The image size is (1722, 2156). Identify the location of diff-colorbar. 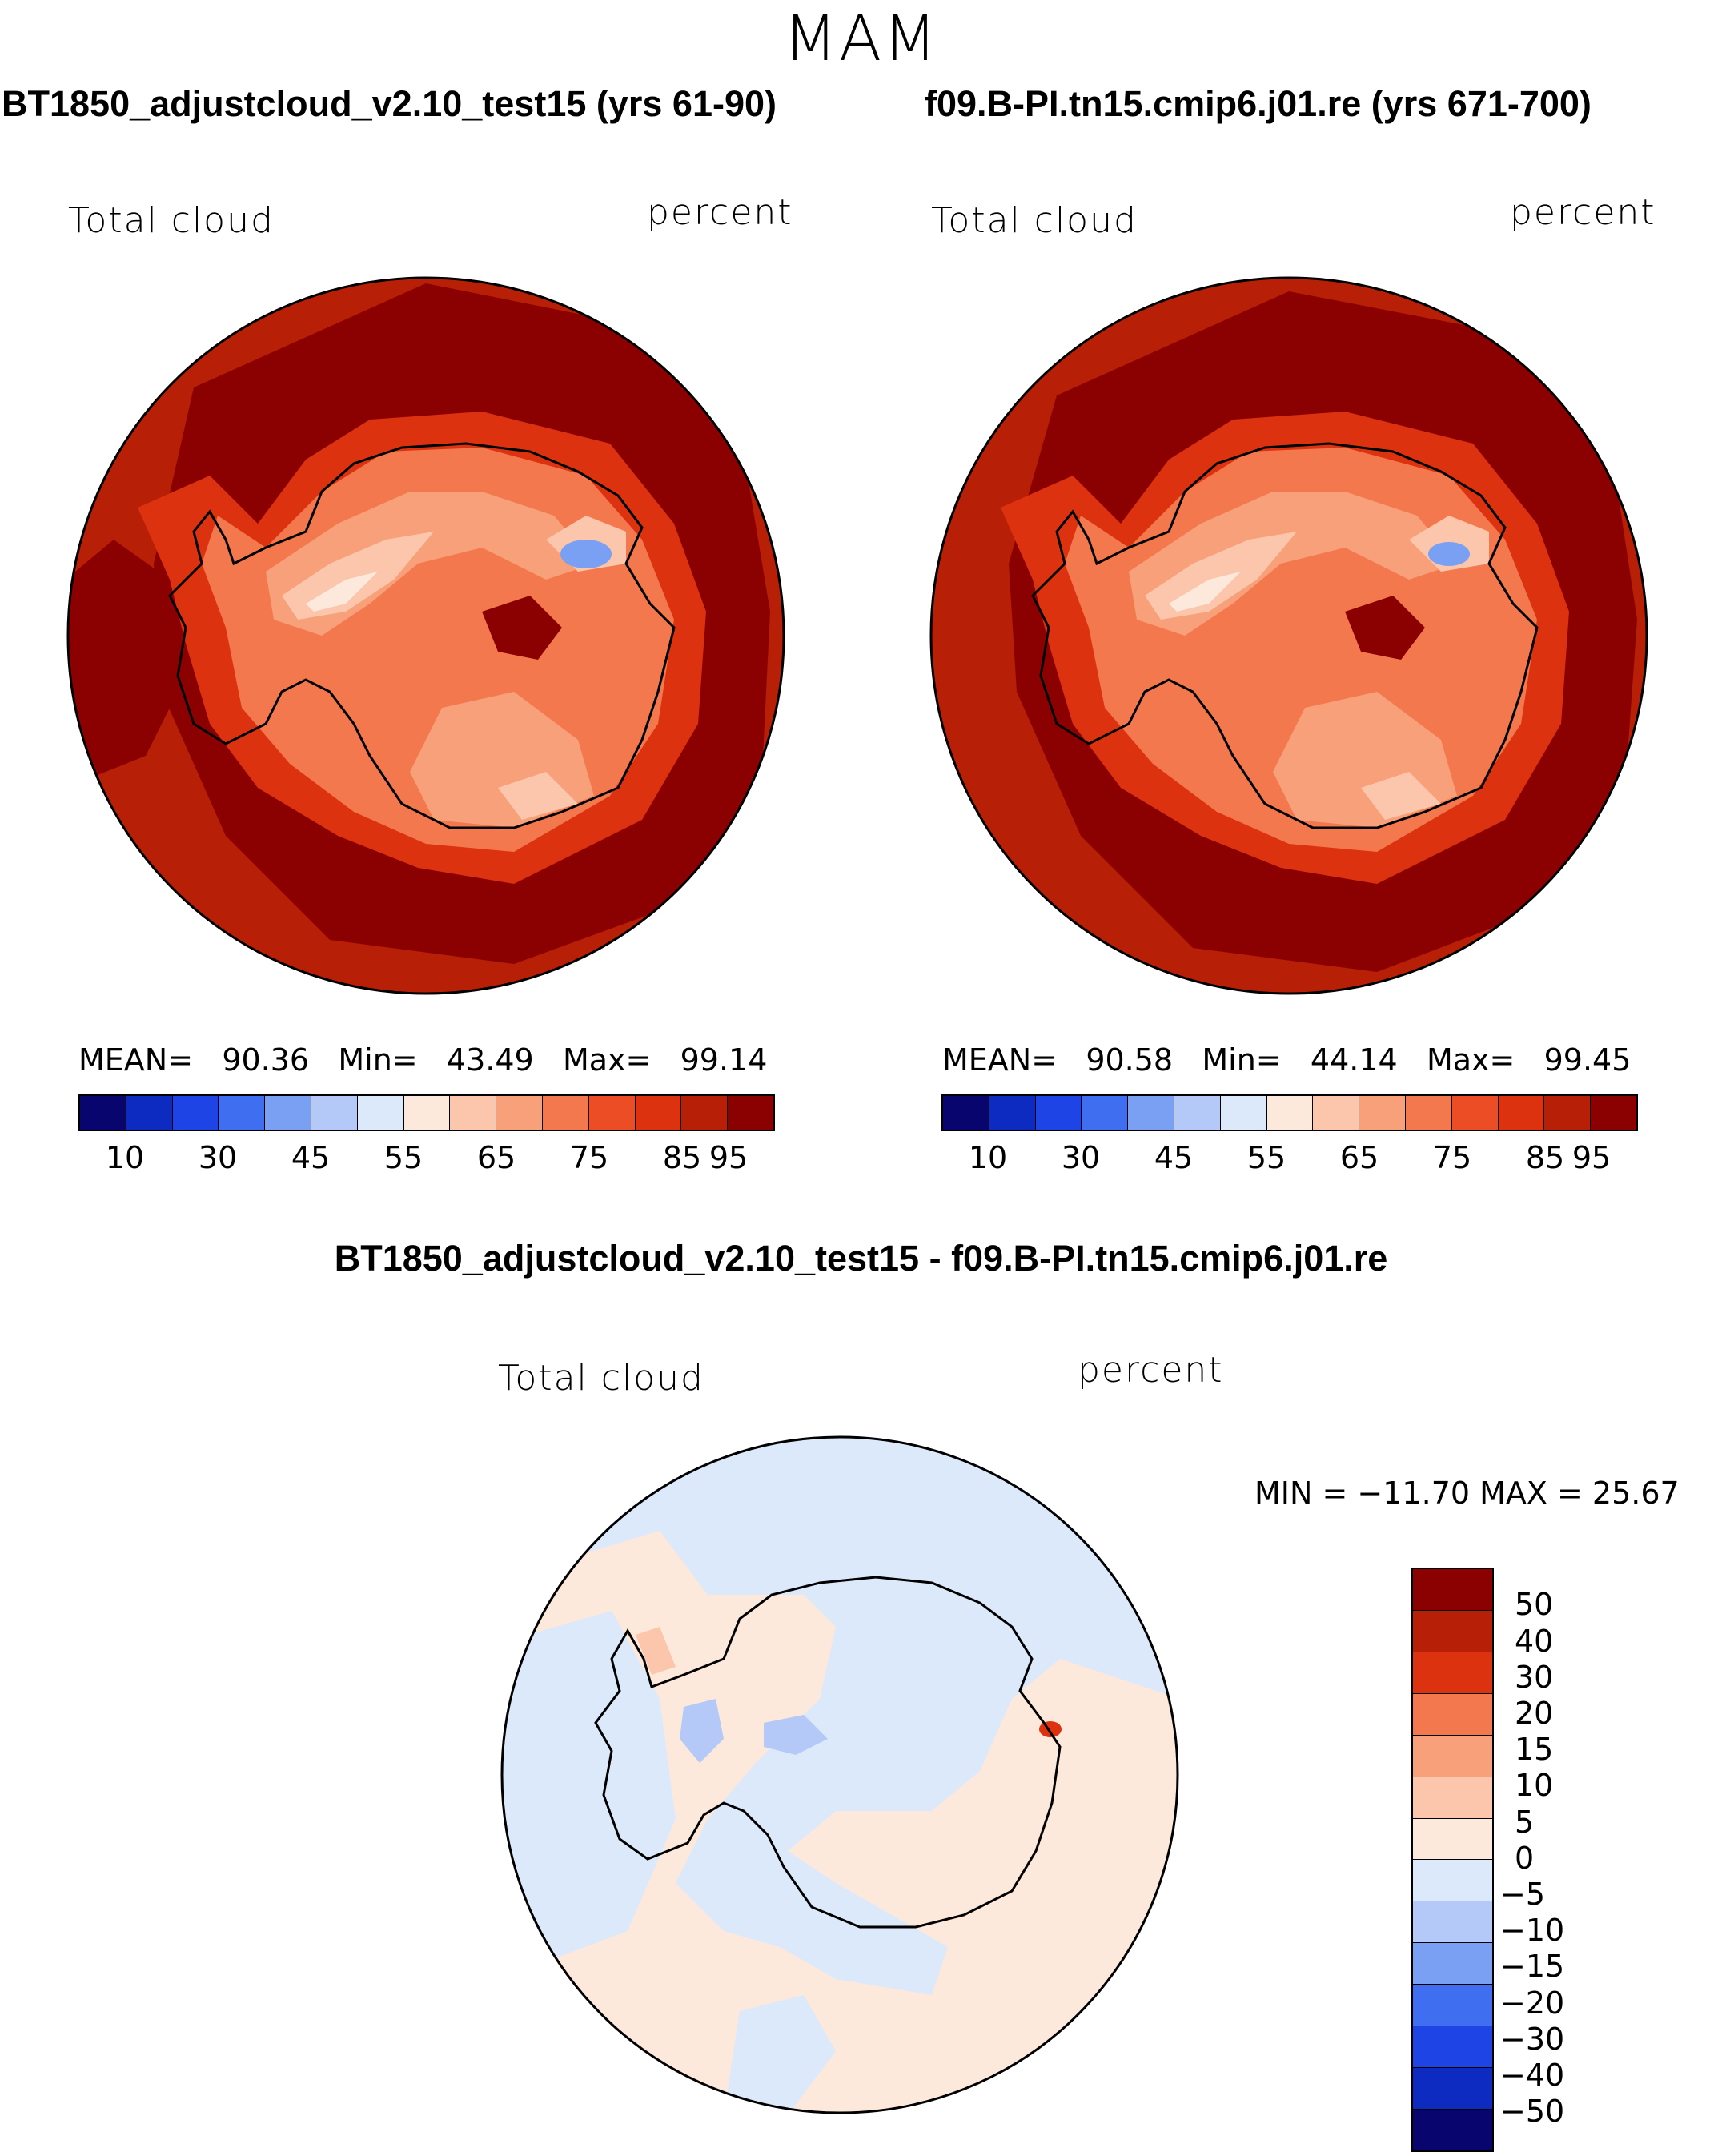
(1452, 1860).